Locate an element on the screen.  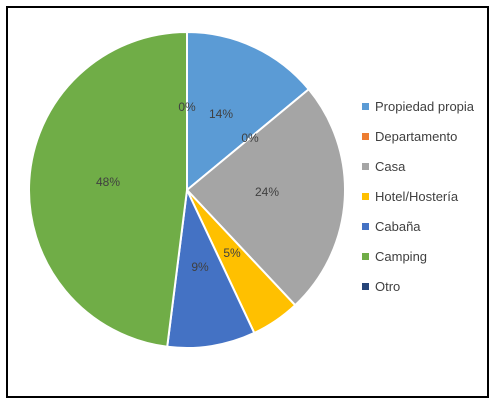
data-label-departamento: 0% is located at coordinates (187, 107).